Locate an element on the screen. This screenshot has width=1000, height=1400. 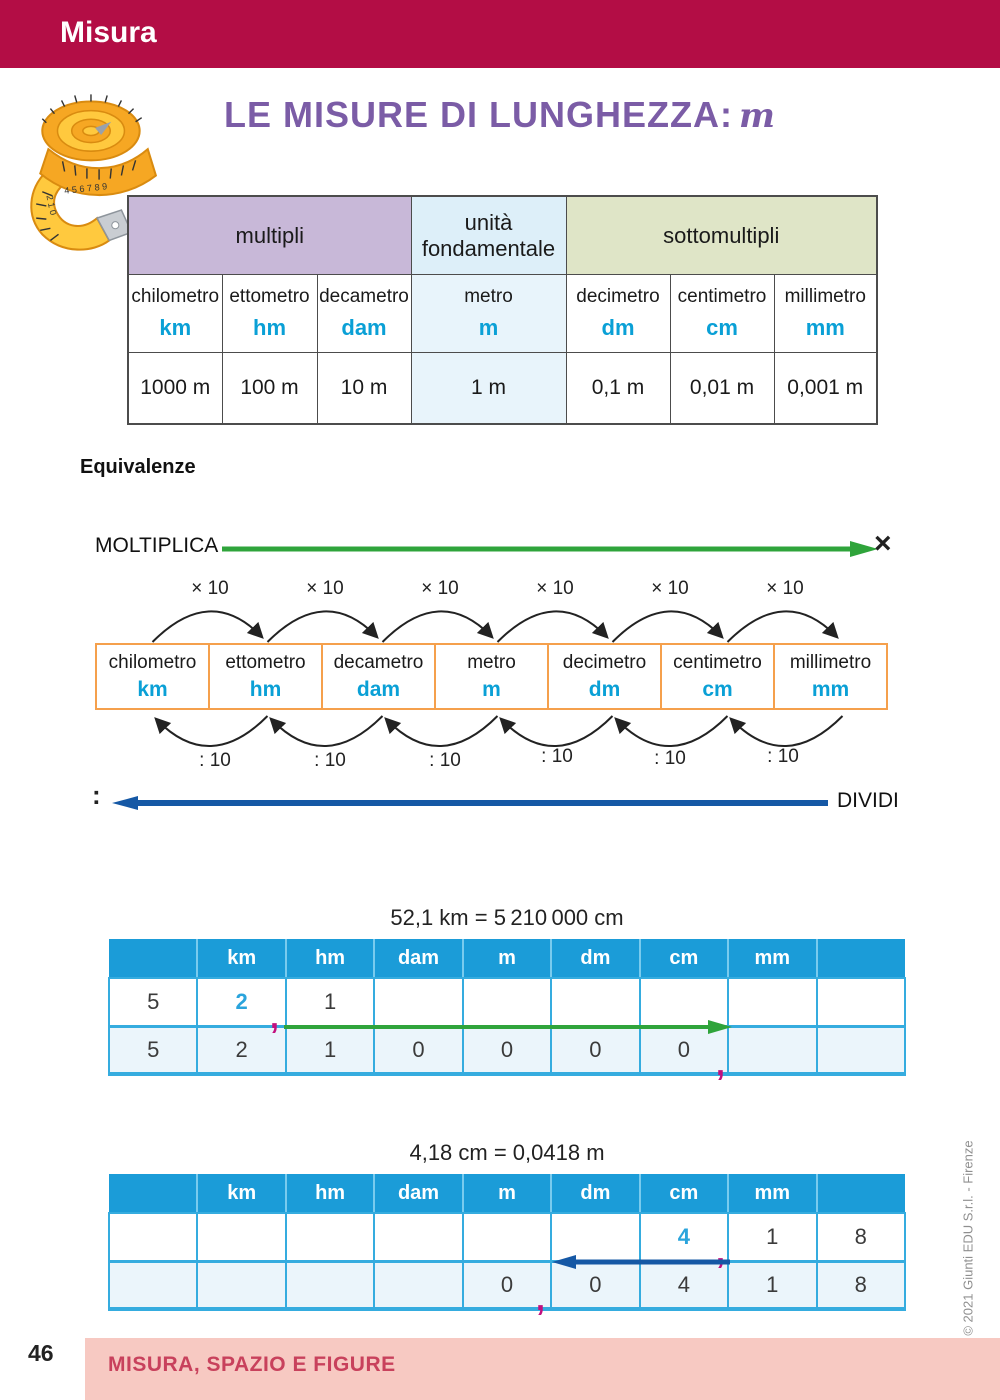
unit-cell-hm: ettometro hm is located at coordinates (269, 313).